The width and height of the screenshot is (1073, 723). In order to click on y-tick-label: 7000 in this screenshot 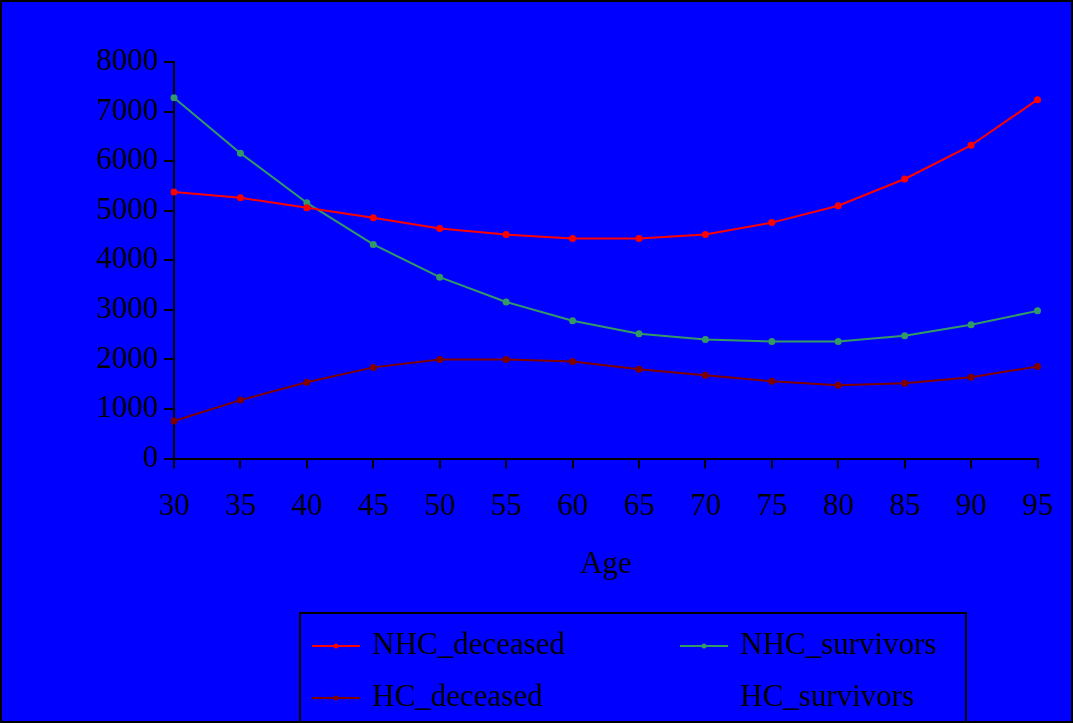, I will do `click(127, 109)`.